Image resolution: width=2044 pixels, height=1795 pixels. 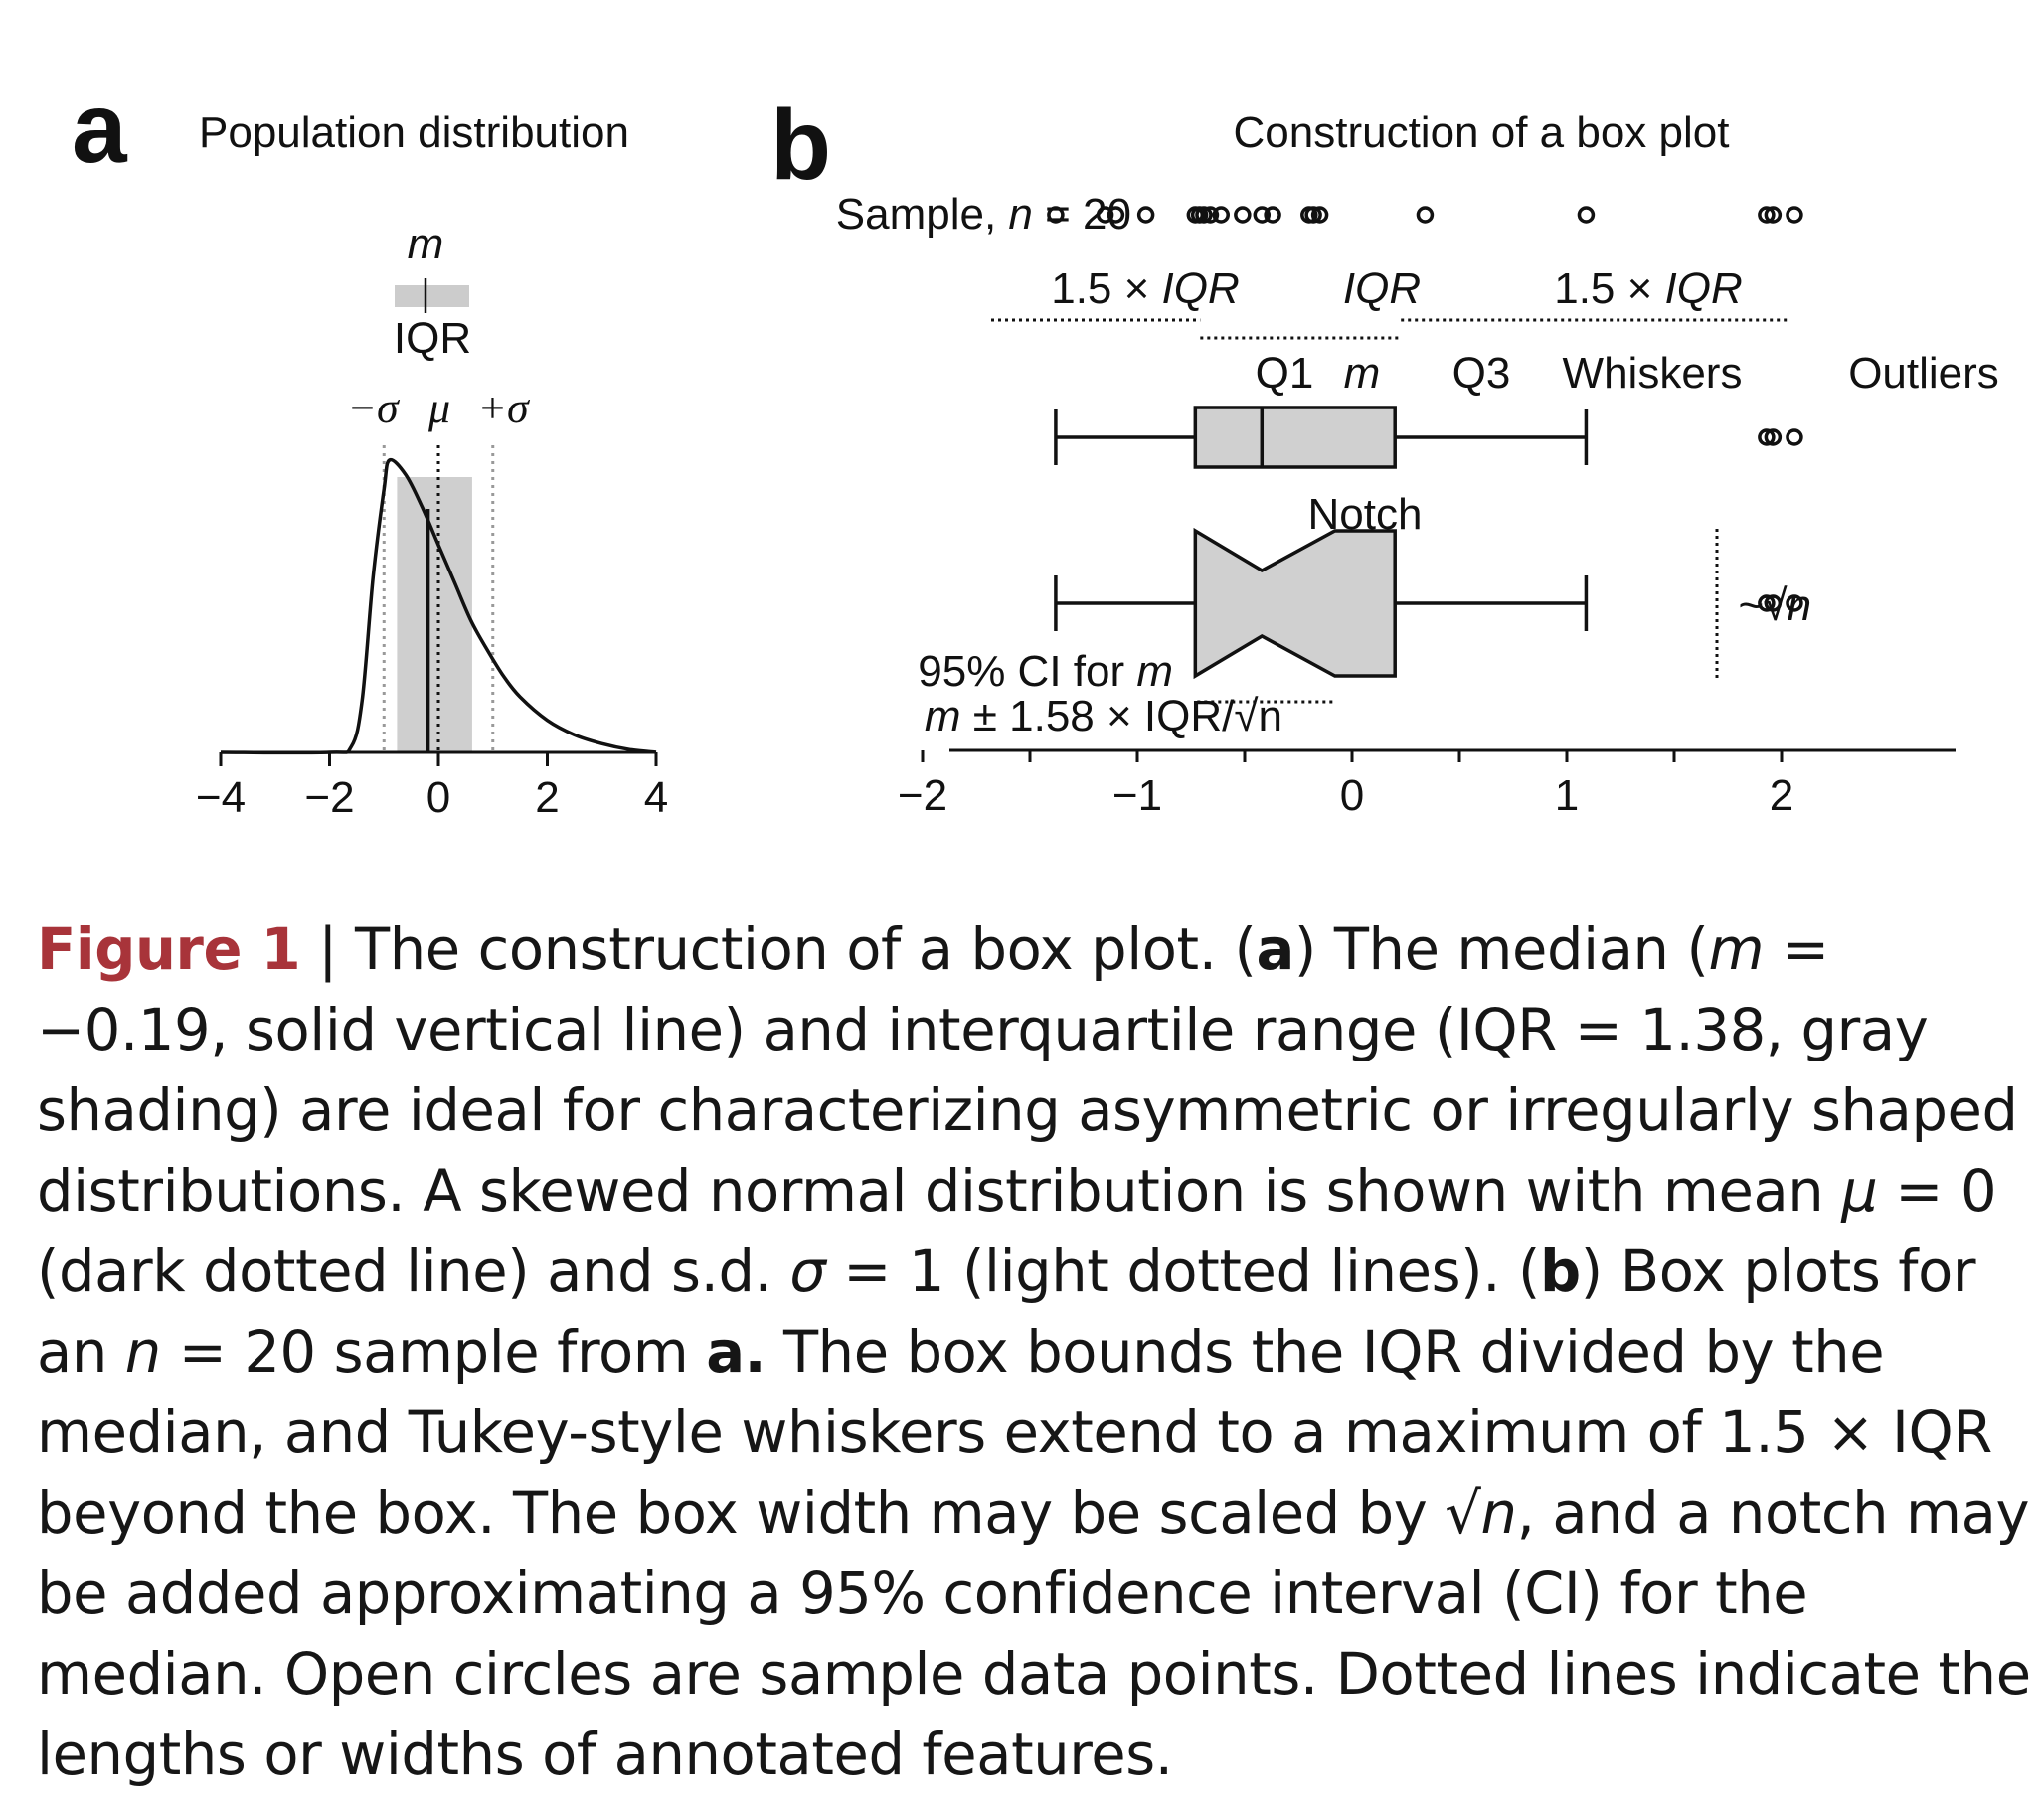 I want to click on median-label: m, so click(x=426, y=244).